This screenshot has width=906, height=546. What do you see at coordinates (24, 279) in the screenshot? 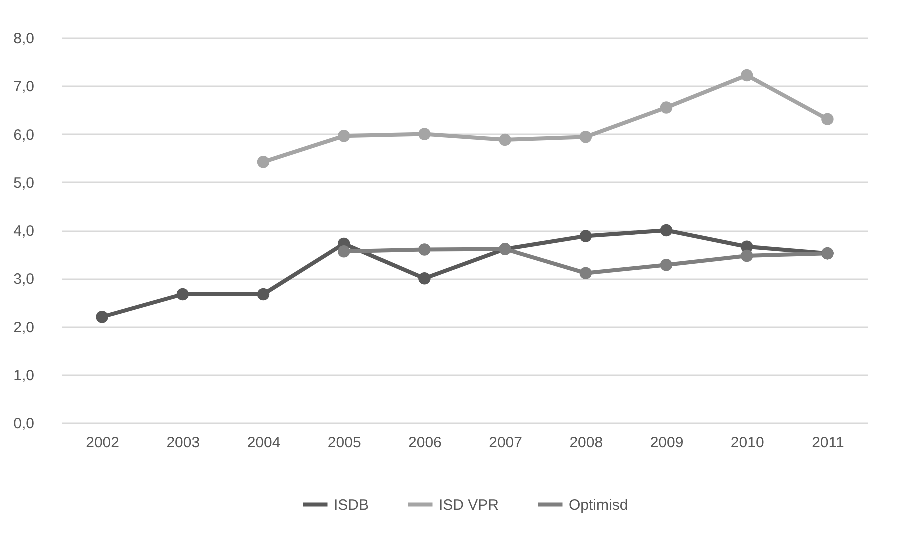
I see `y-tick-label: 3,0` at bounding box center [24, 279].